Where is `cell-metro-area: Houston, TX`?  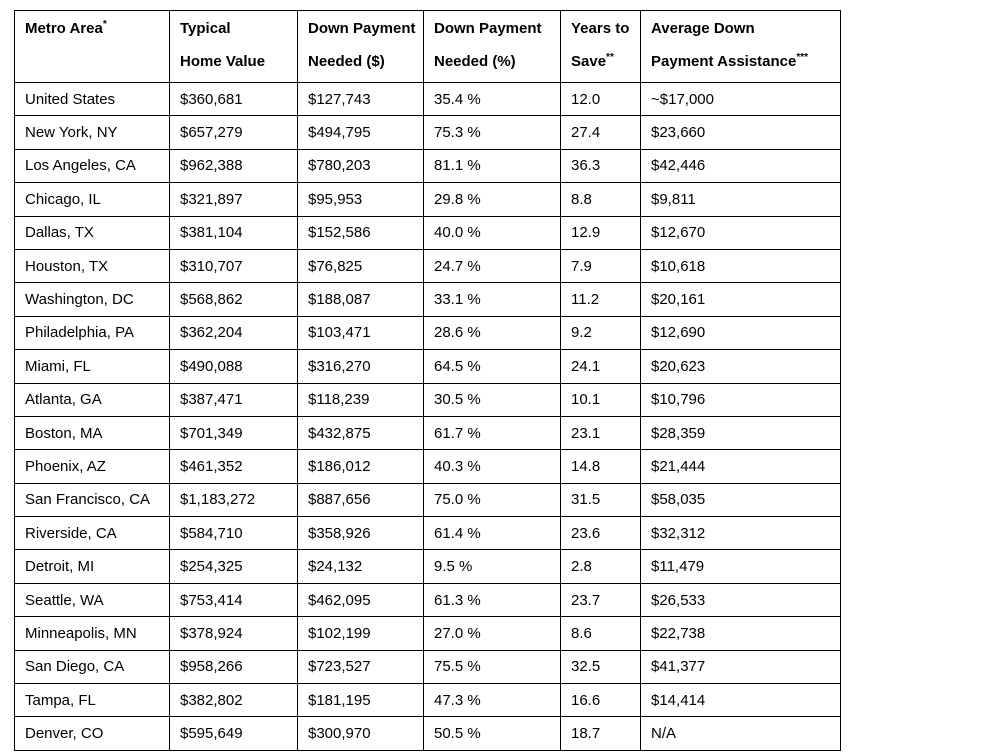
cell-metro-area: Houston, TX is located at coordinates (92, 266).